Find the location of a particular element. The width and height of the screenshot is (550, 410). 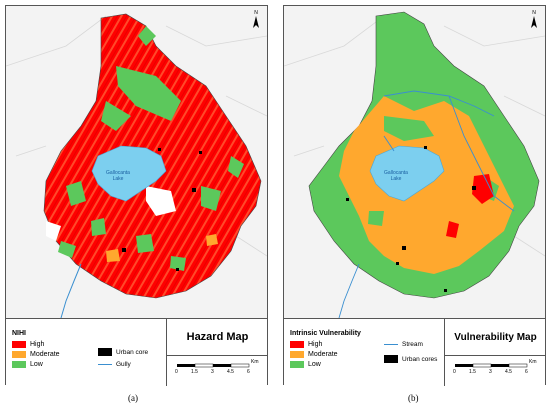

legend-title: NIHI is located at coordinates (19, 333).